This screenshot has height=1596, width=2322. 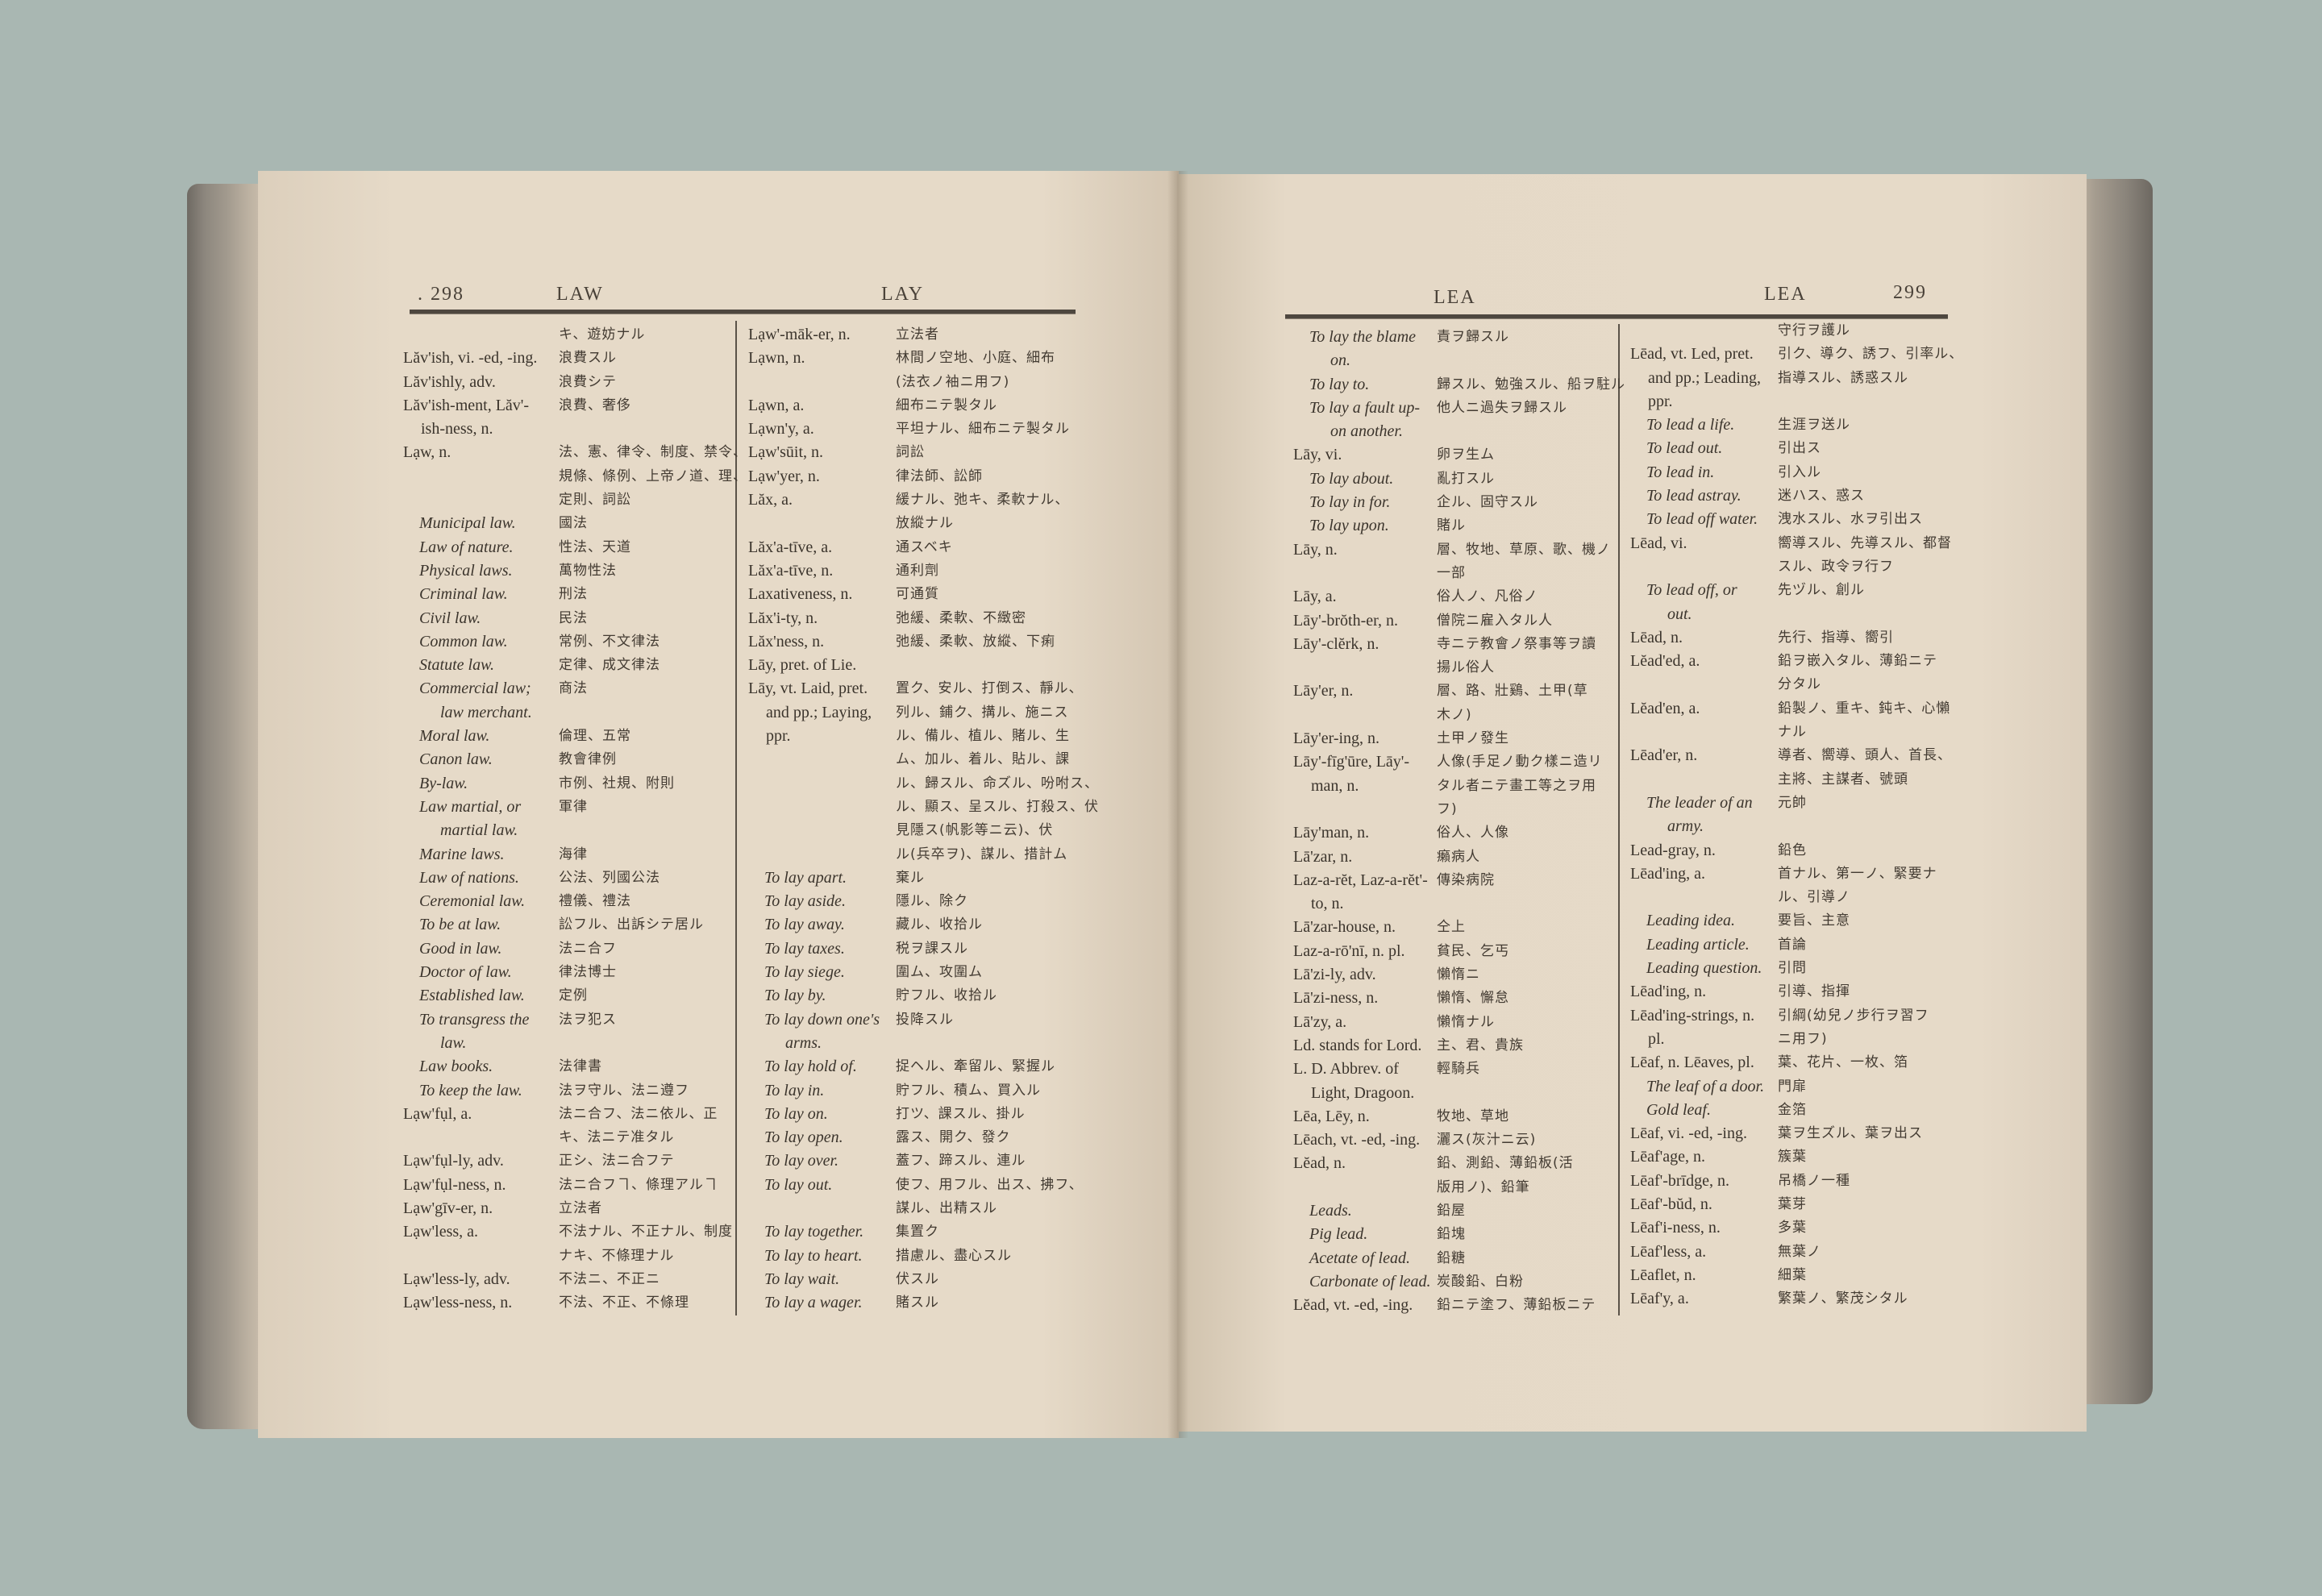 I want to click on dictionary-entry-row: army., so click(x=1795, y=826).